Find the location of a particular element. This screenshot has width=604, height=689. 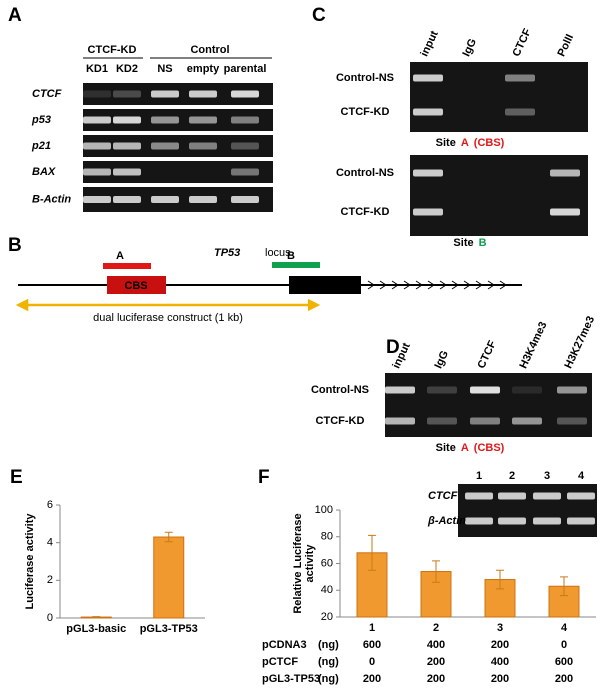

lane-label: parental is located at coordinates (245, 69).